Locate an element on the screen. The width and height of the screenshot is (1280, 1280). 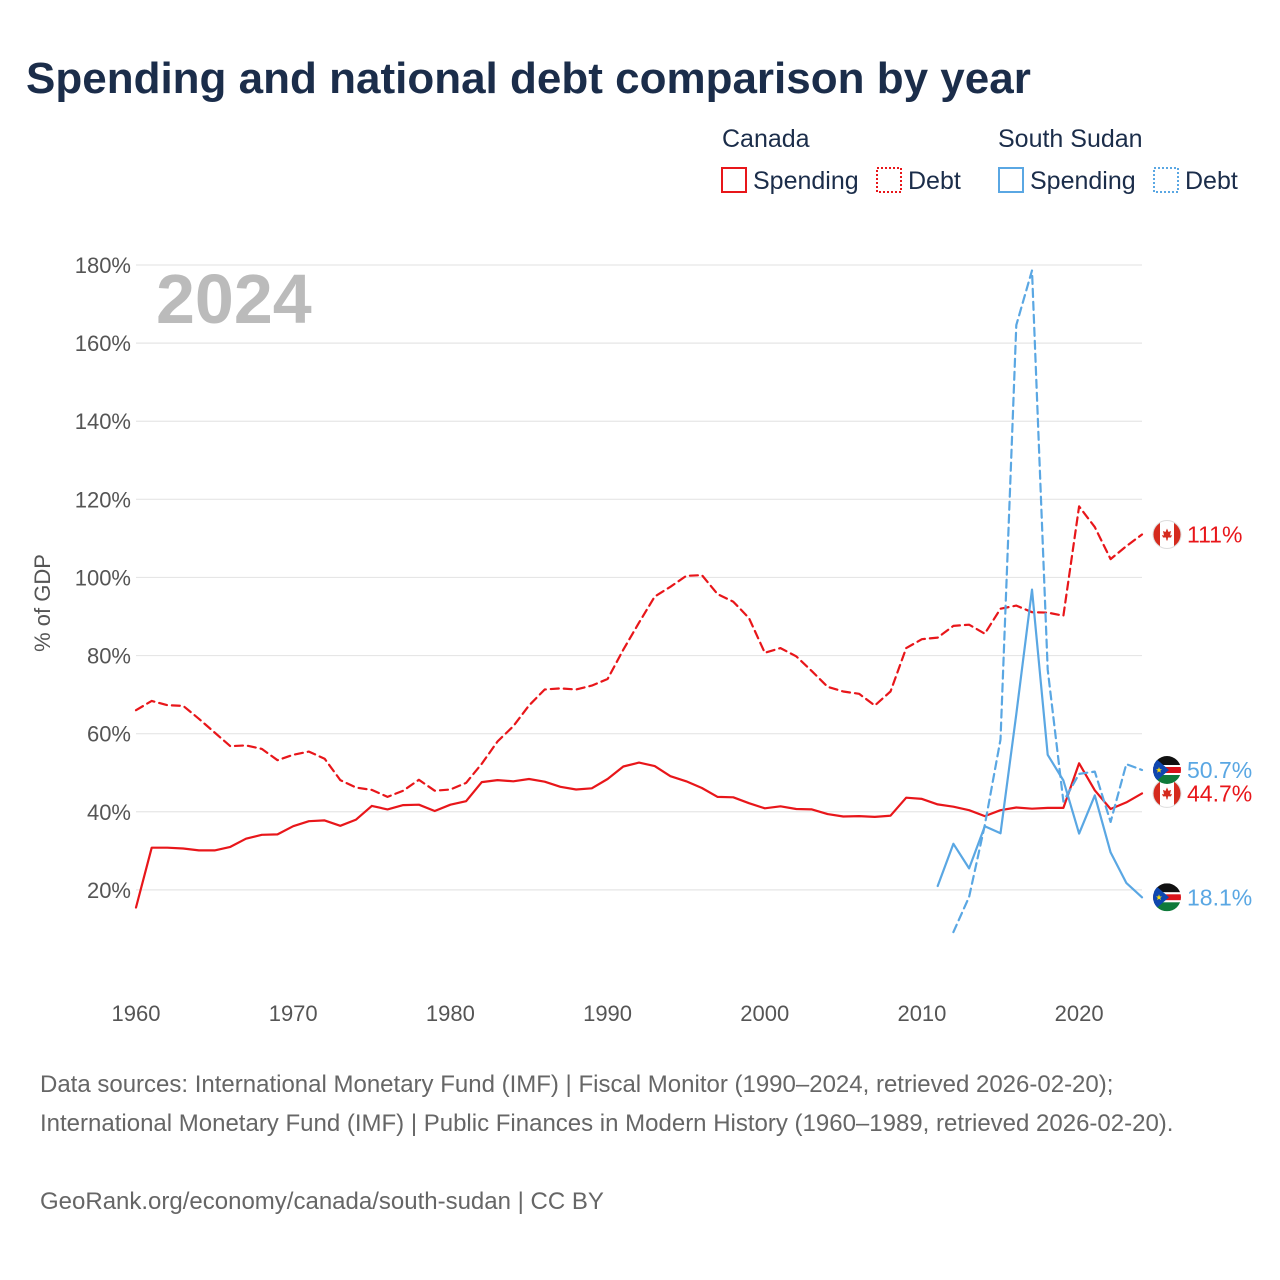
series-line-canada-spending is located at coordinates (639, 835).